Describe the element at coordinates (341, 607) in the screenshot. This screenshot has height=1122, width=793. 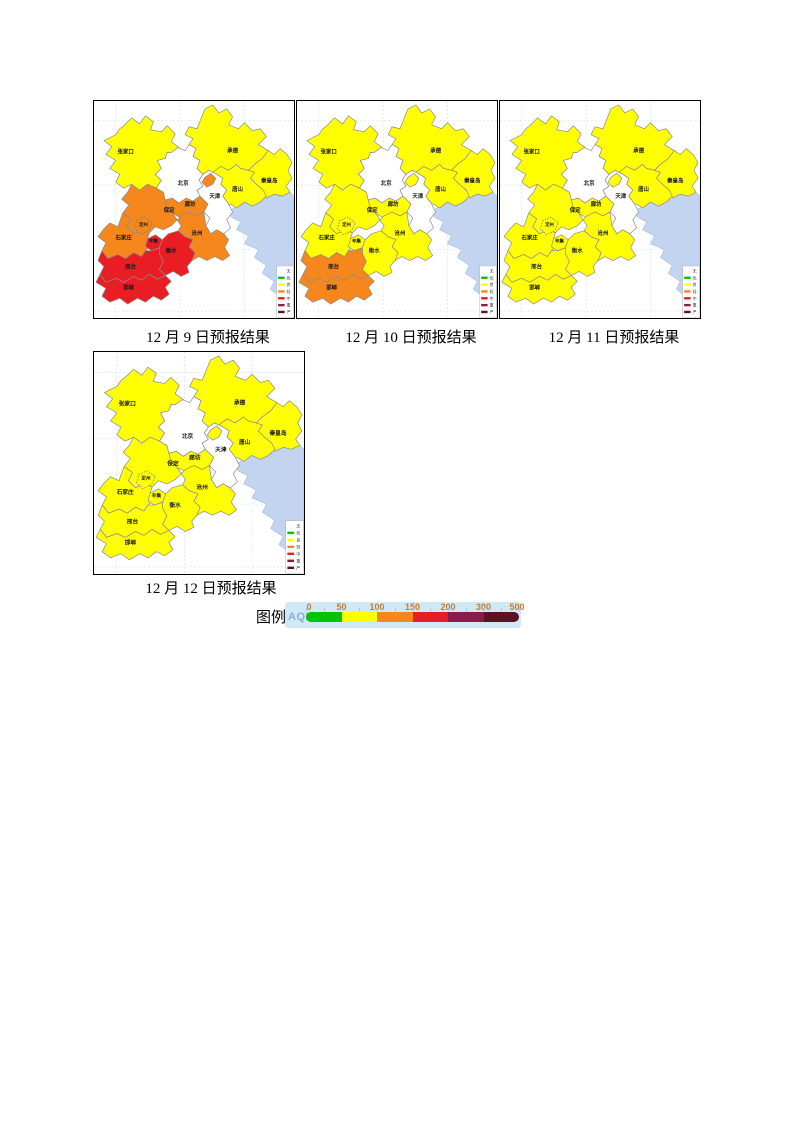
I see `aqi-tick-50: 50` at that location.